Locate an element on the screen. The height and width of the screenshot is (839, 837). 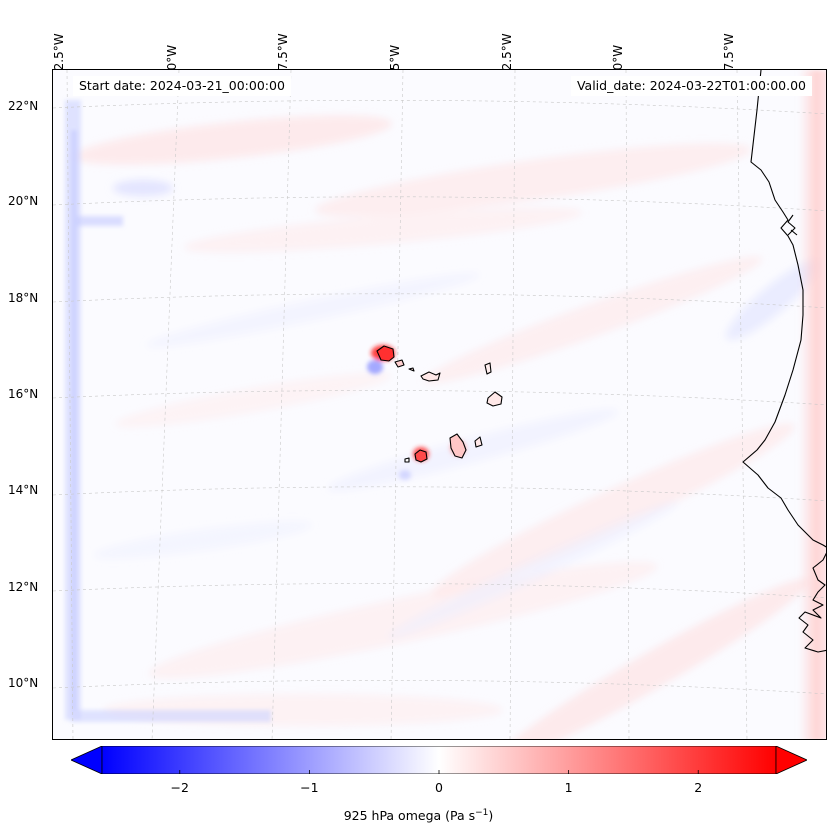
lat-label-14n: 14°N is located at coordinates (23, 490).